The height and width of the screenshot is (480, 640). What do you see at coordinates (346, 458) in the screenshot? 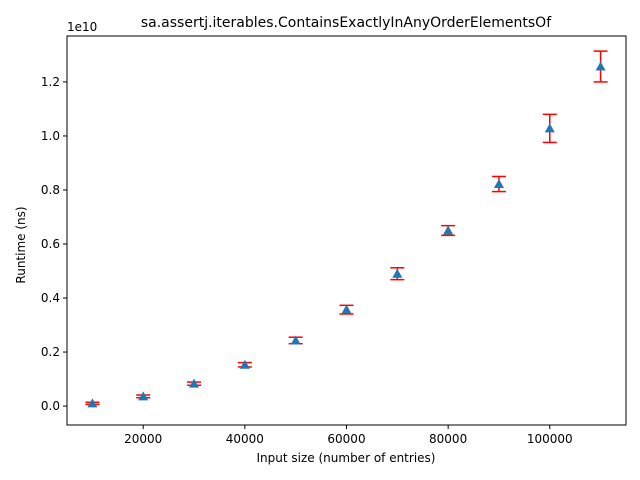
I see `x-axis-label: Input size (number of entries)` at bounding box center [346, 458].